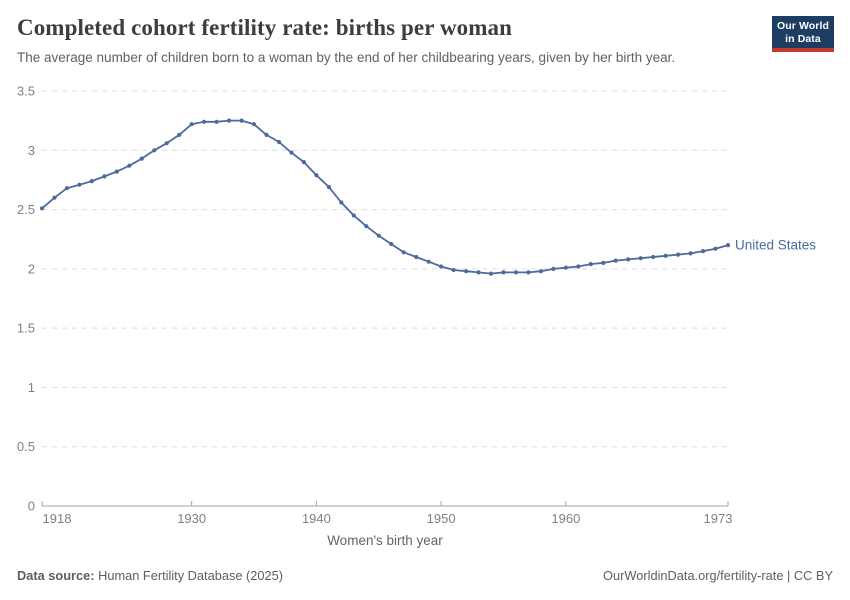 Image resolution: width=850 pixels, height=600 pixels. Describe the element at coordinates (565, 518) in the screenshot. I see `x-tick-label: 1960` at that location.